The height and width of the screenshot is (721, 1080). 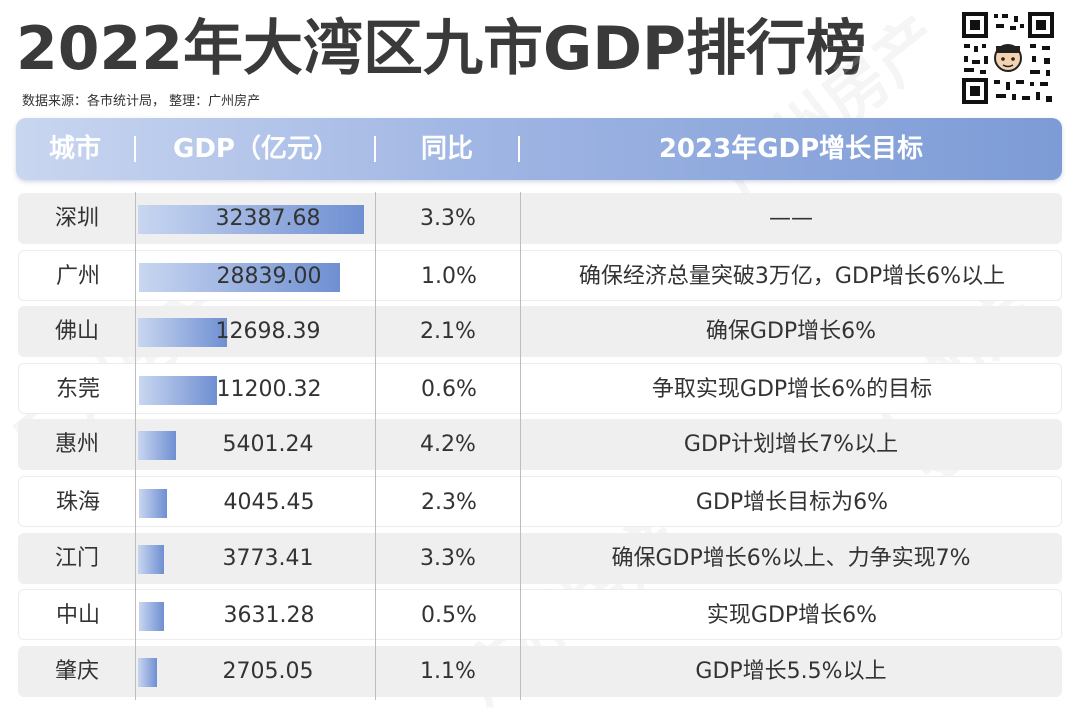 What do you see at coordinates (449, 616) in the screenshot?
I see `yoy-cell: 0.5%` at bounding box center [449, 616].